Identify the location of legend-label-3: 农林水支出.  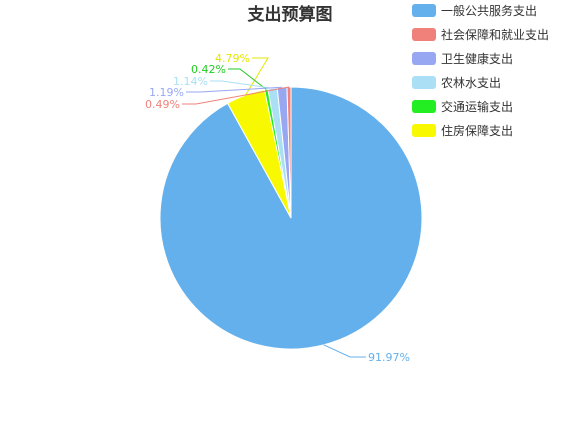
(471, 83).